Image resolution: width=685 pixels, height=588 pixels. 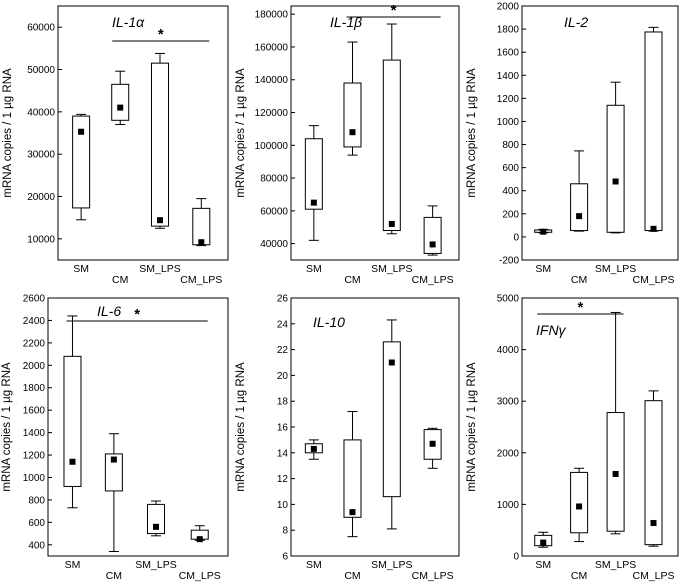 What do you see at coordinates (36, 545) in the screenshot?
I see `y-tick-label: 400` at bounding box center [36, 545].